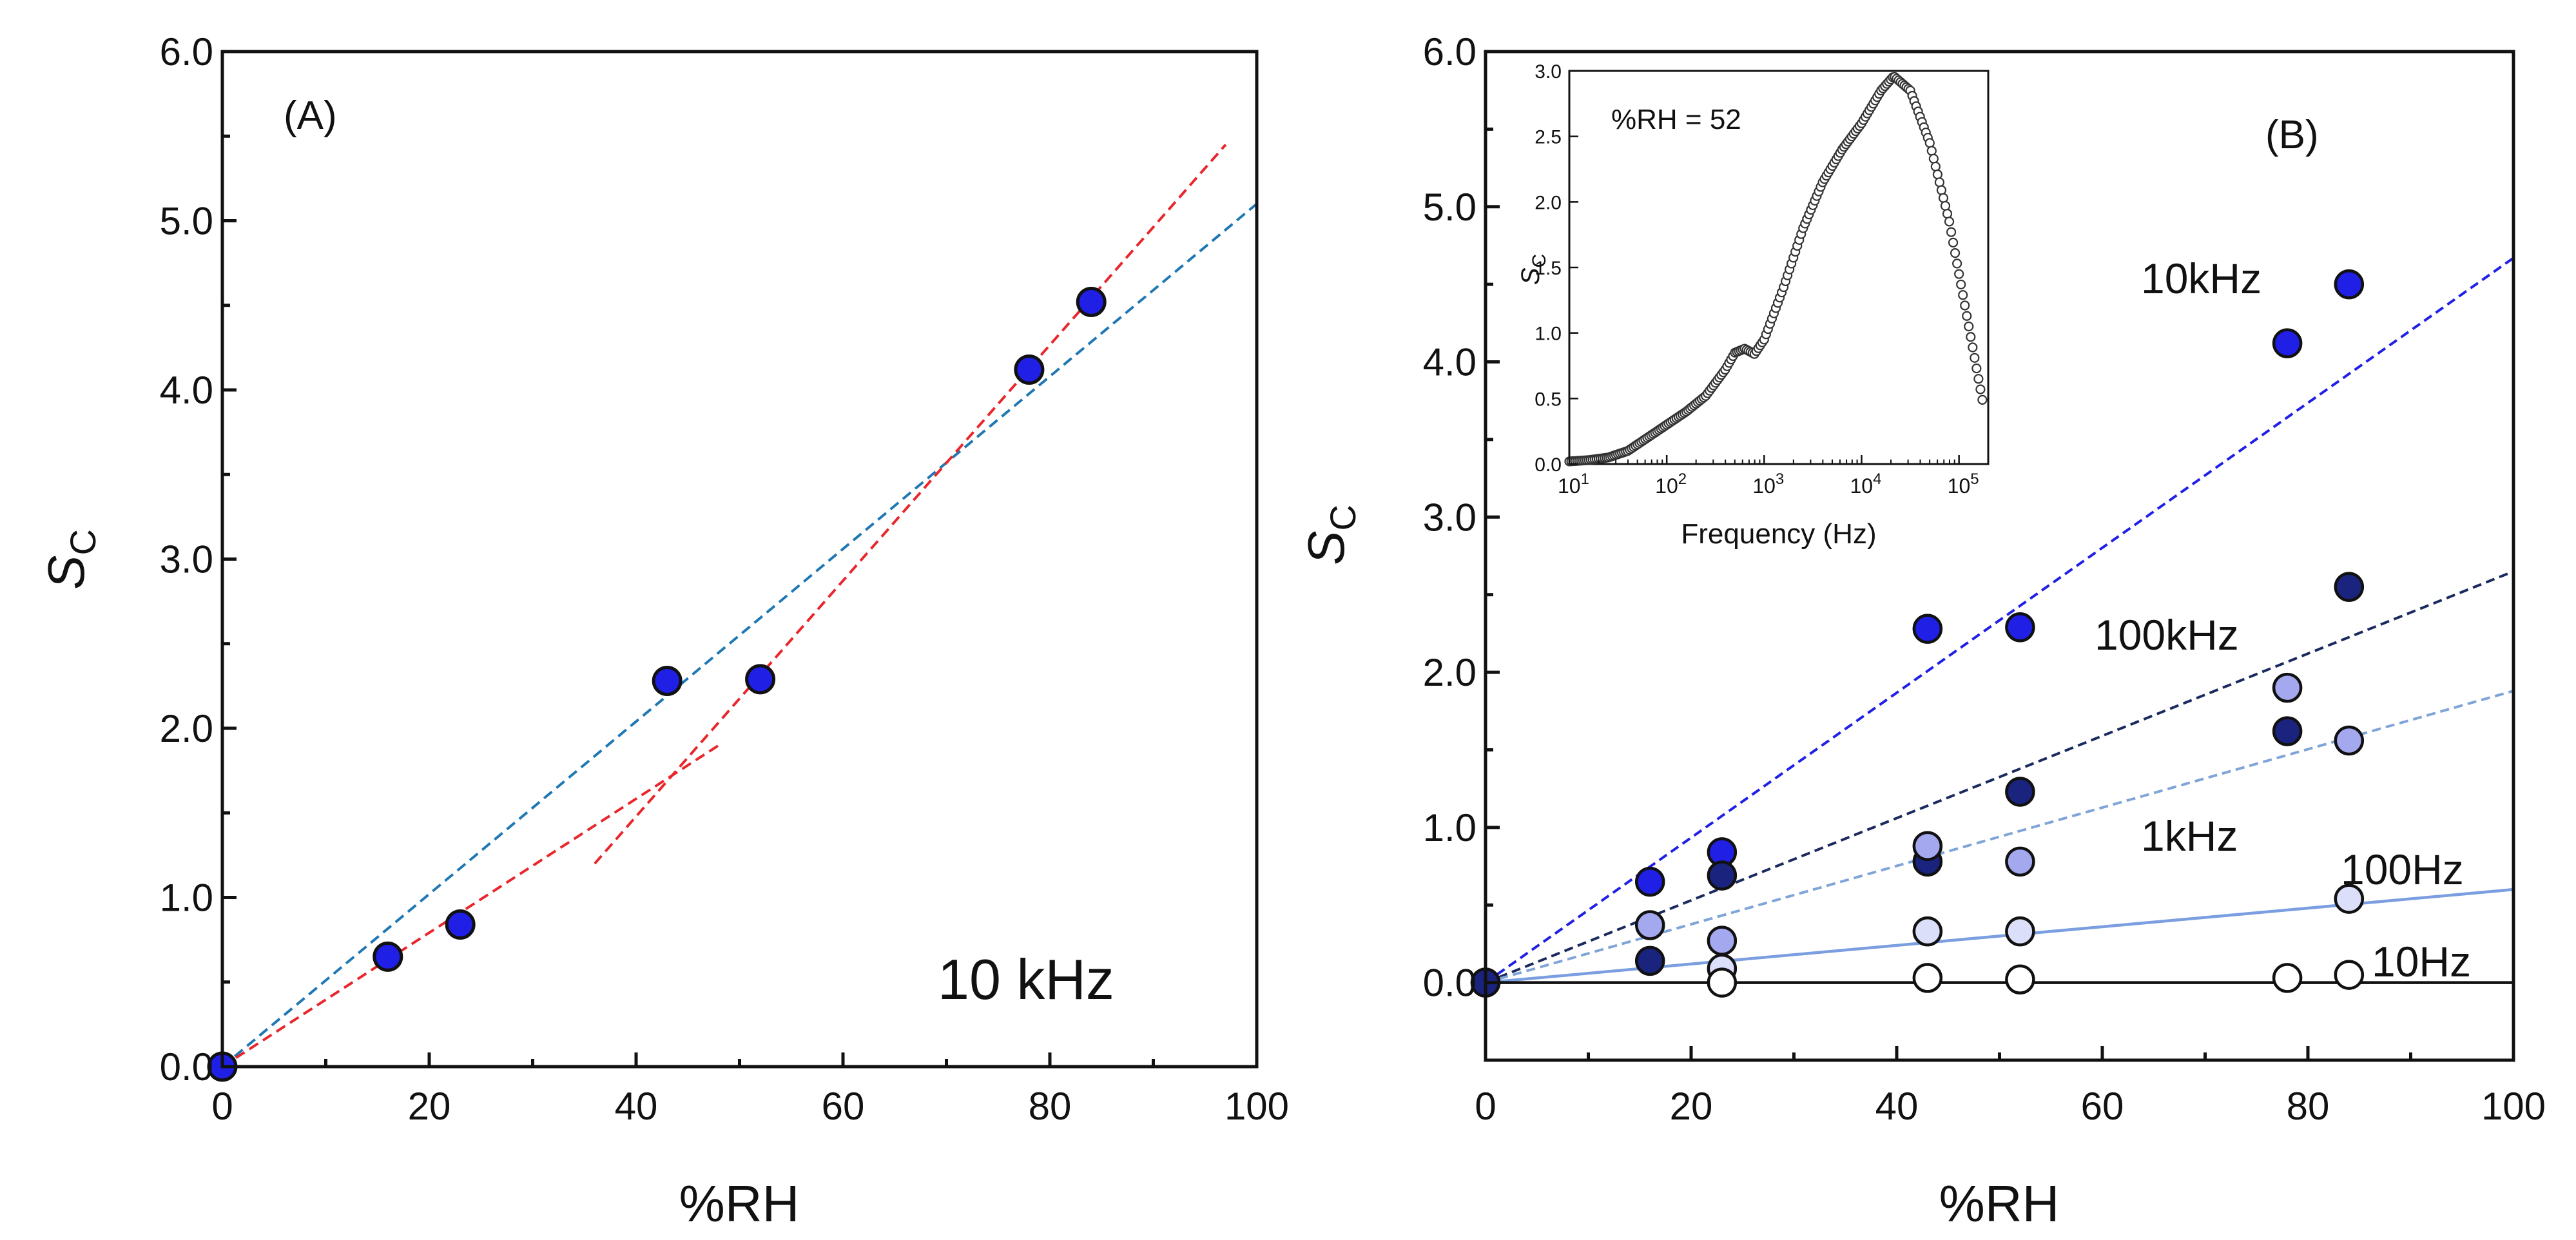  What do you see at coordinates (843, 1106) in the screenshot?
I see `x-tick-label-60: 60` at bounding box center [843, 1106].